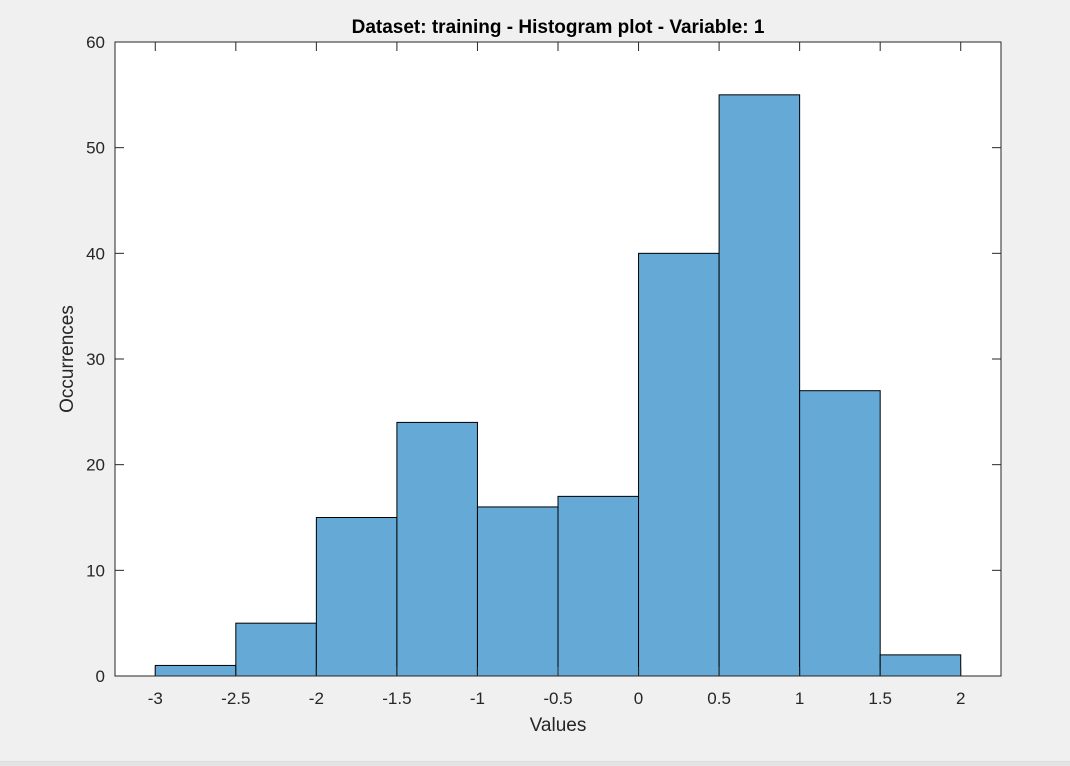 This screenshot has height=766, width=1070. Describe the element at coordinates (558, 725) in the screenshot. I see `x-axis-label: Values` at that location.